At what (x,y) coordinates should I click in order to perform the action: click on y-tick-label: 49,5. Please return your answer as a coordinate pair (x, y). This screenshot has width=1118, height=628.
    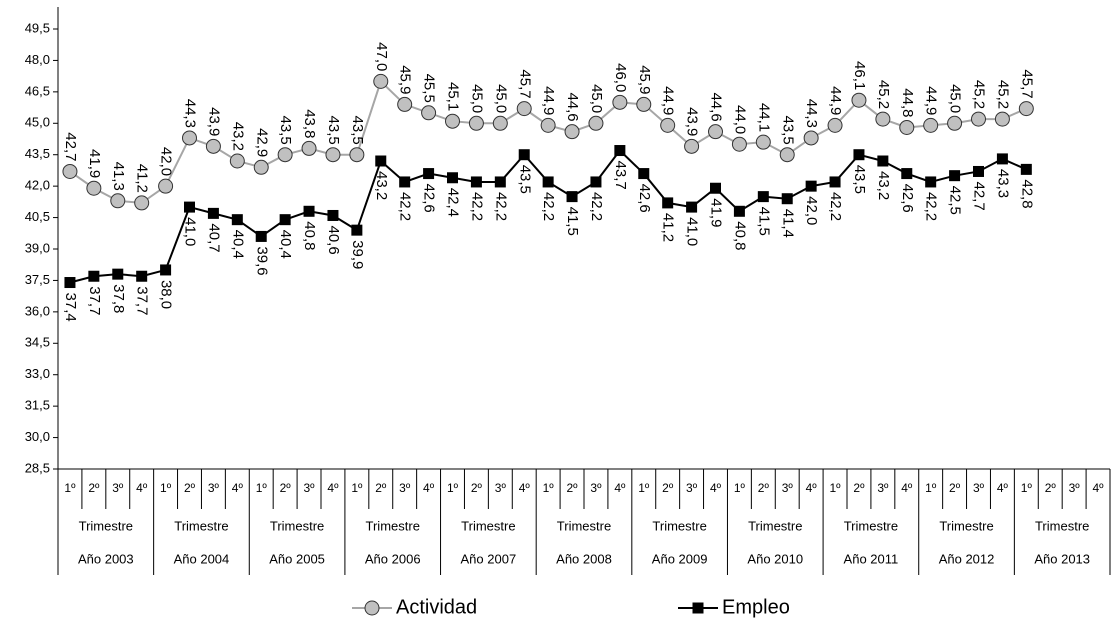
    Looking at the image, I should click on (37, 27).